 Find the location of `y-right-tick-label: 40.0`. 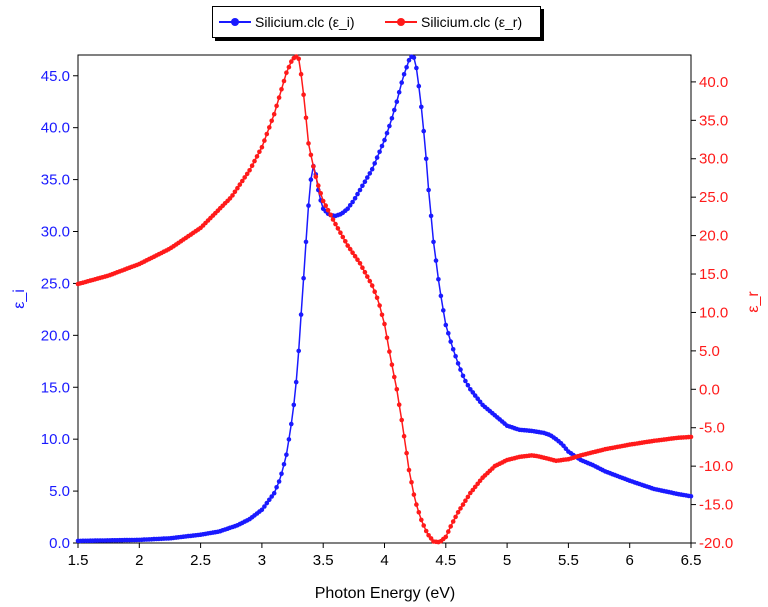

y-right-tick-label: 40.0 is located at coordinates (713, 82).